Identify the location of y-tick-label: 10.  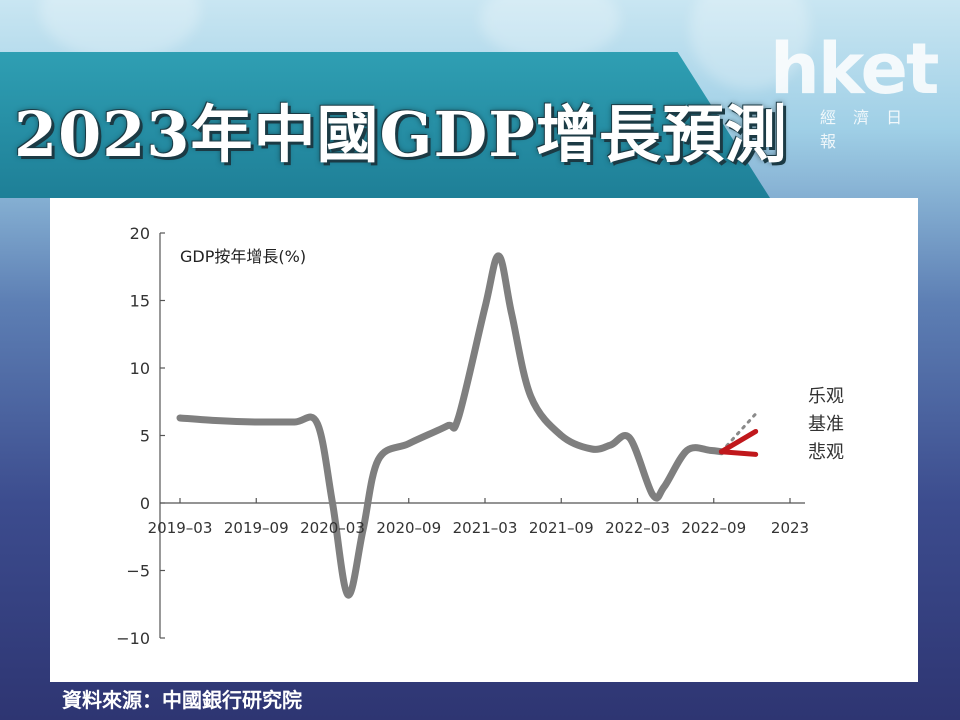
(140, 368).